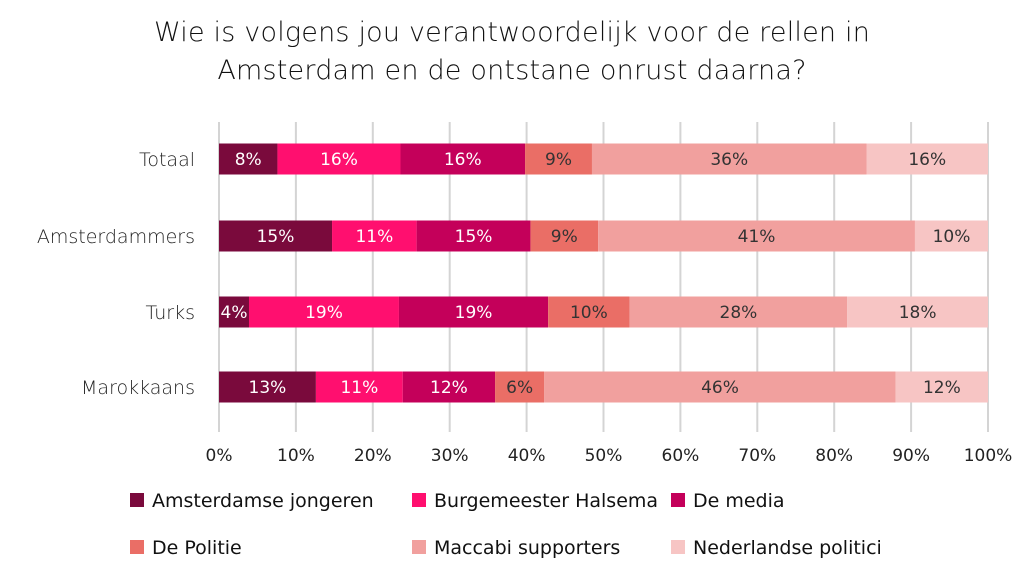  What do you see at coordinates (116, 237) in the screenshot?
I see `row-label: Amsterdammers` at bounding box center [116, 237].